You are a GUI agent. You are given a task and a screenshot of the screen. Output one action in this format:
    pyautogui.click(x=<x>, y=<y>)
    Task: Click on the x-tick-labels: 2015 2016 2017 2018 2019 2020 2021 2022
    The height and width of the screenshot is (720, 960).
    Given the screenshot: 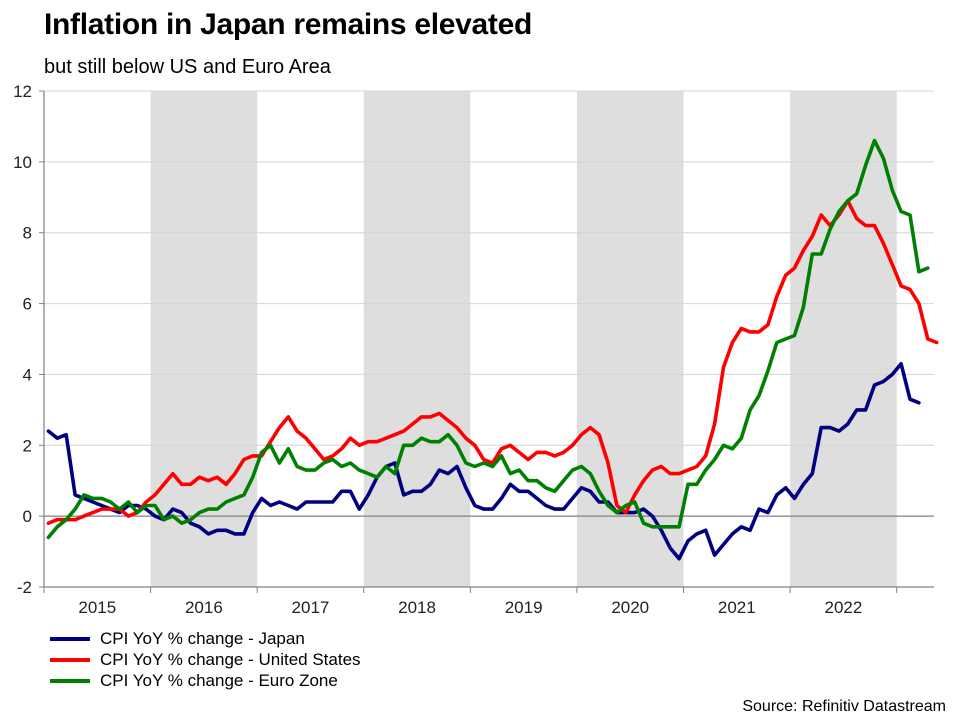 What is the action you would take?
    pyautogui.click(x=470, y=607)
    